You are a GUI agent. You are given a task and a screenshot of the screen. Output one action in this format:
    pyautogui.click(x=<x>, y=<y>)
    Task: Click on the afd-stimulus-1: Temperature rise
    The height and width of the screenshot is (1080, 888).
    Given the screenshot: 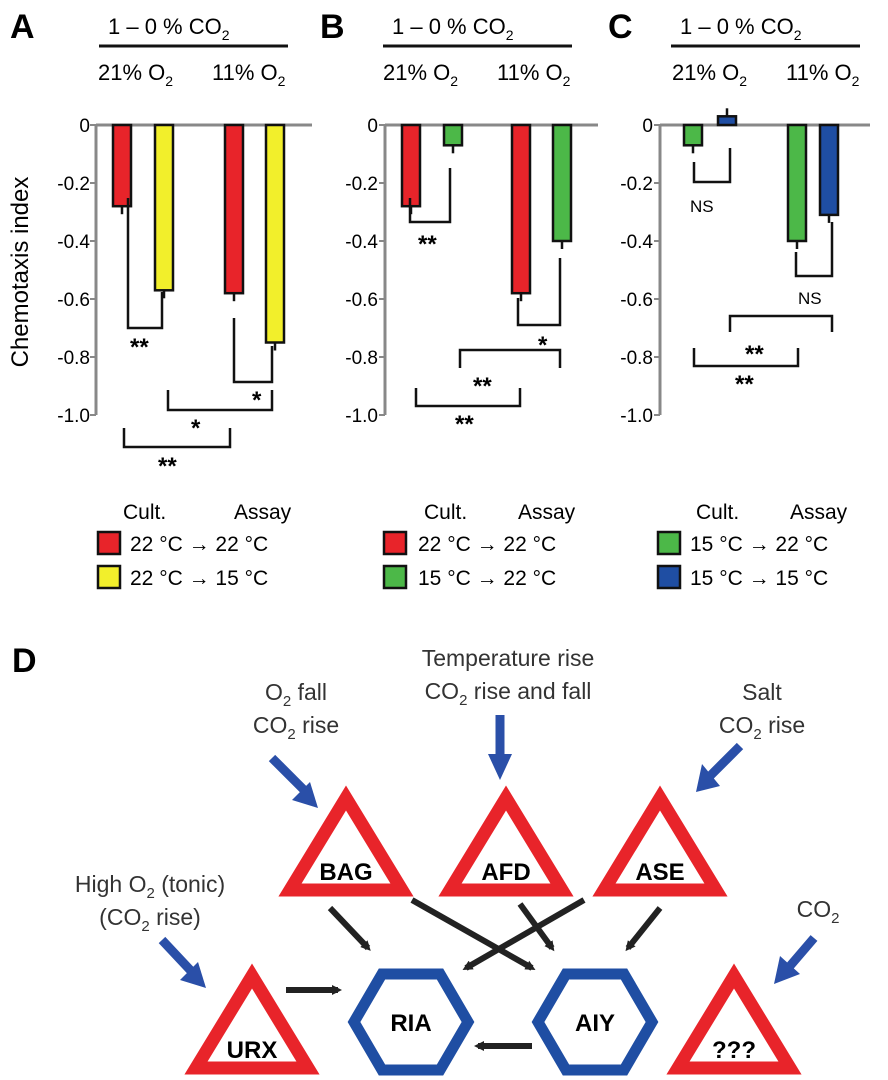 What is the action you would take?
    pyautogui.click(x=508, y=658)
    